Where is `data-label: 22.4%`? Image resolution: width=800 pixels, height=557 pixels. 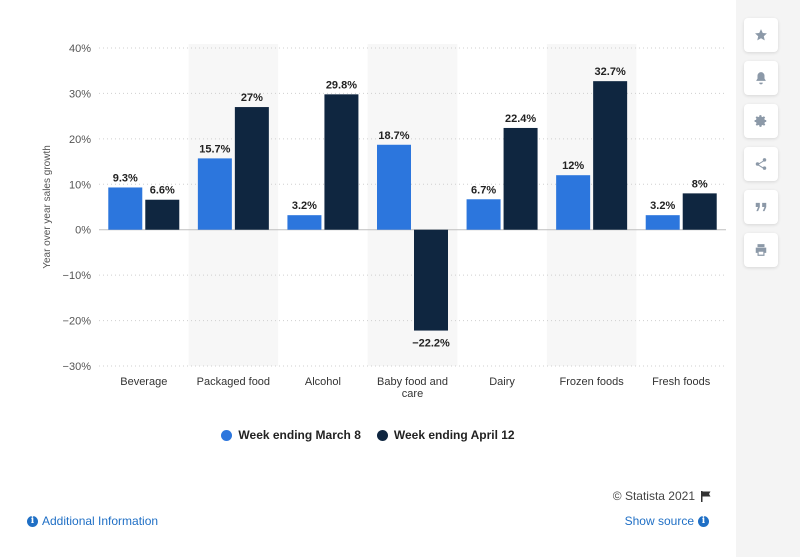
data-label: 22.4% is located at coordinates (520, 119).